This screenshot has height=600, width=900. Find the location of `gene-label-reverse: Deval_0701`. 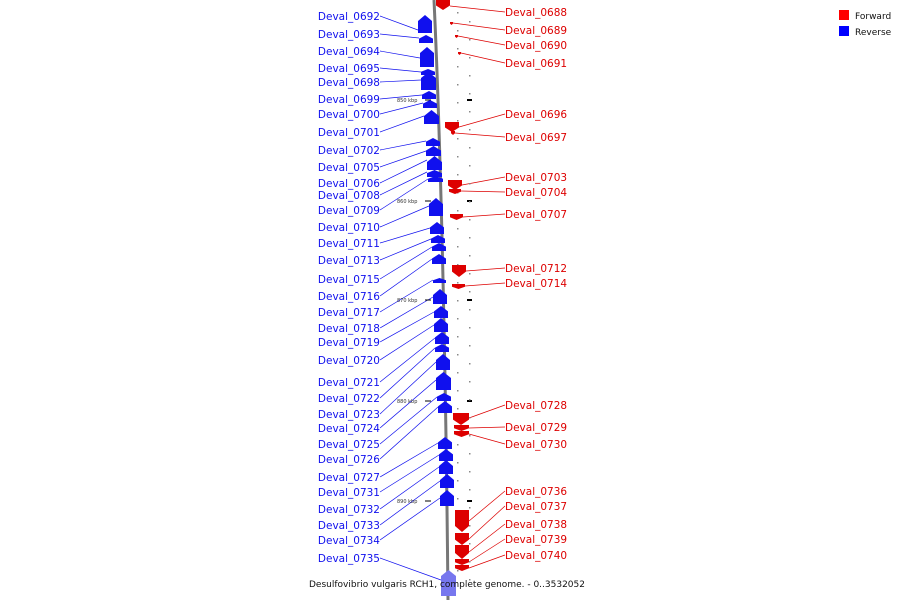

gene-label-reverse: Deval_0701 is located at coordinates (349, 133).